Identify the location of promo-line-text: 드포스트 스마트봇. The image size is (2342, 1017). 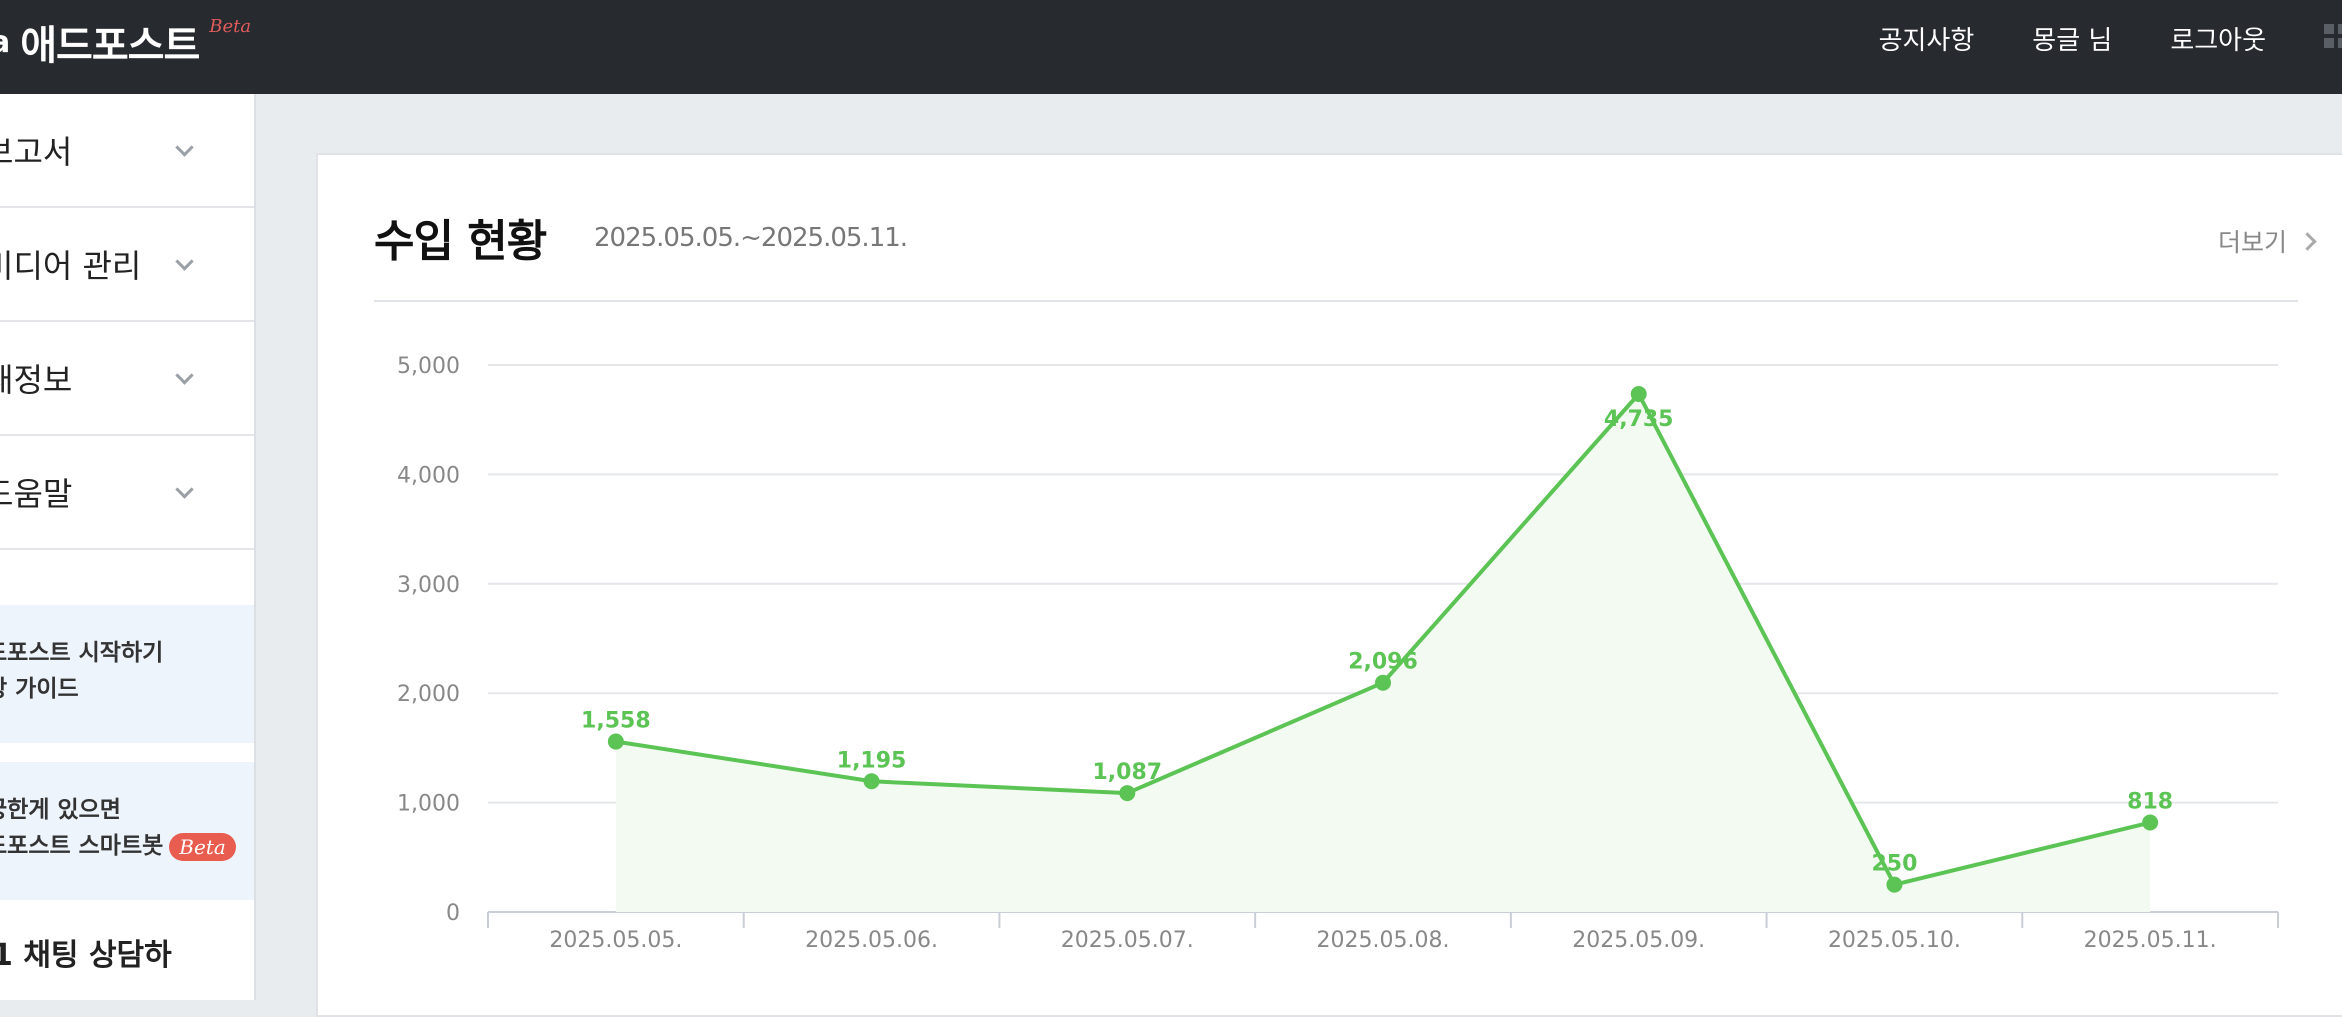
(82, 846).